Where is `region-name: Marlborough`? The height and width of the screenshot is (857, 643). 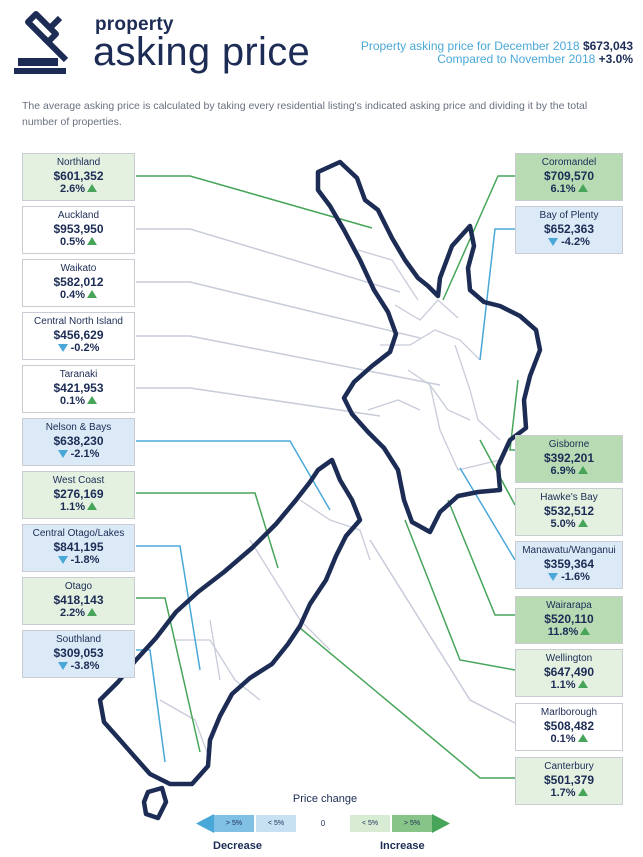 region-name: Marlborough is located at coordinates (569, 712).